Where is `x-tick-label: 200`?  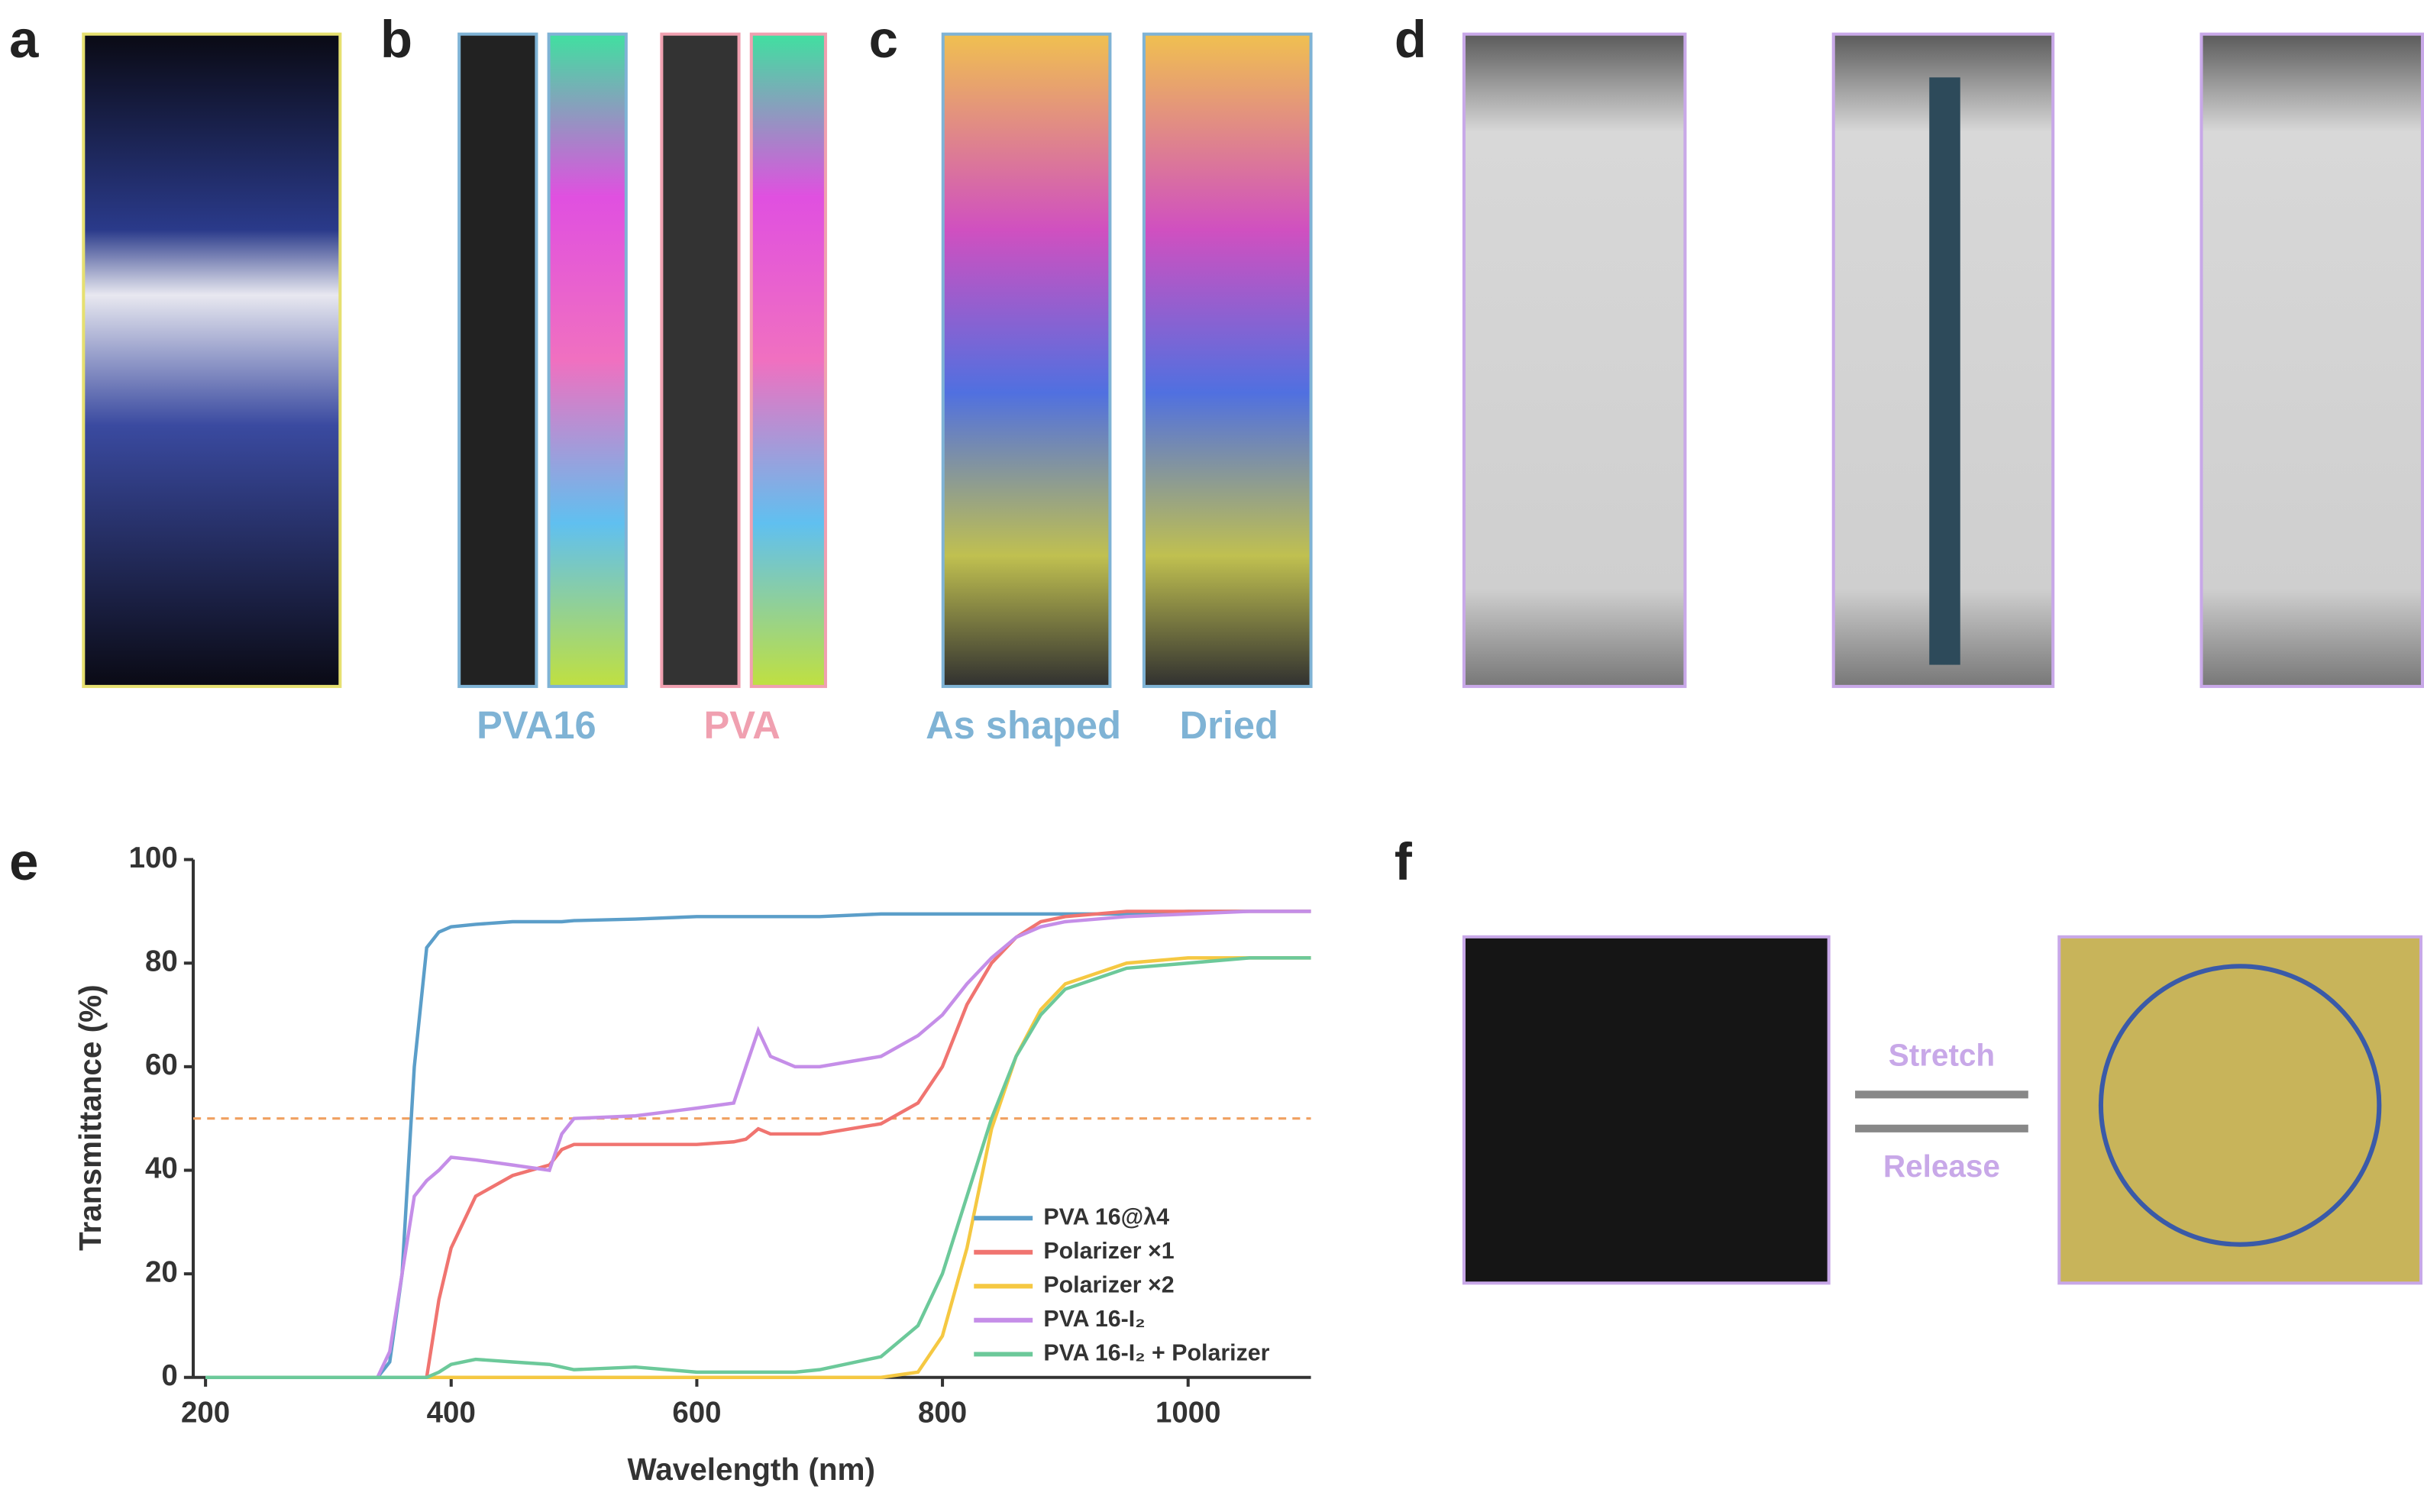 x-tick-label: 200 is located at coordinates (205, 1412).